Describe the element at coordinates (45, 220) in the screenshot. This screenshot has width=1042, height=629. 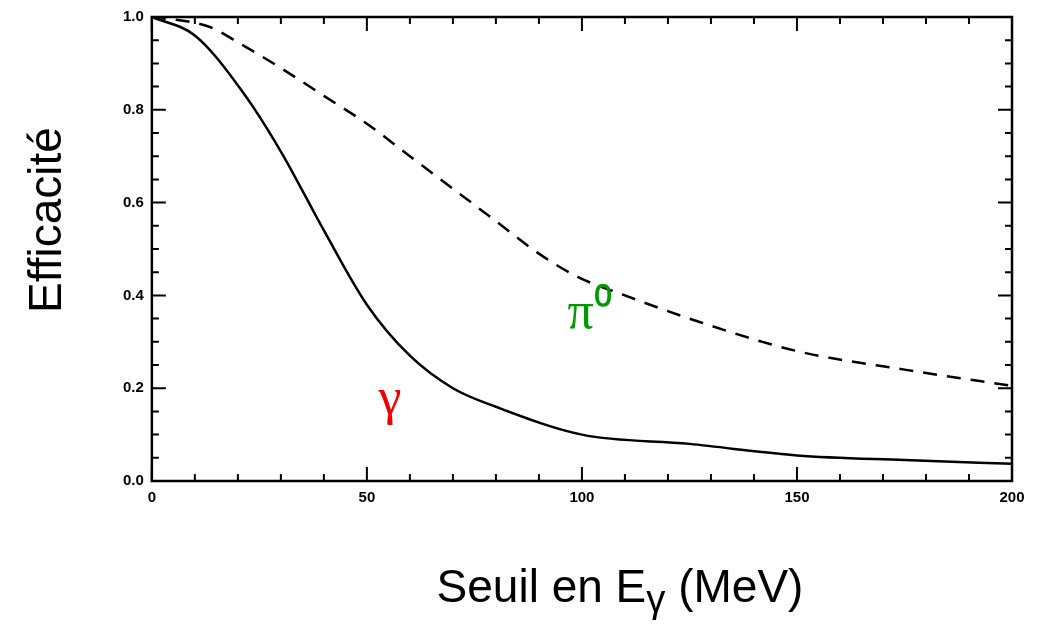
I see `y-axis-title: Efficacité` at that location.